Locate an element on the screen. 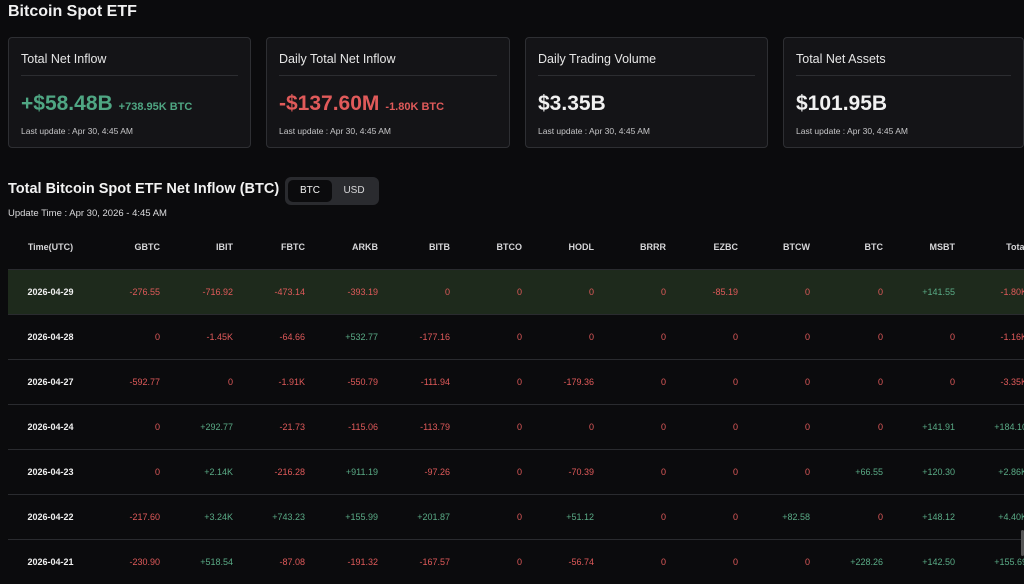  flow-cell: +142.50 is located at coordinates (924, 561).